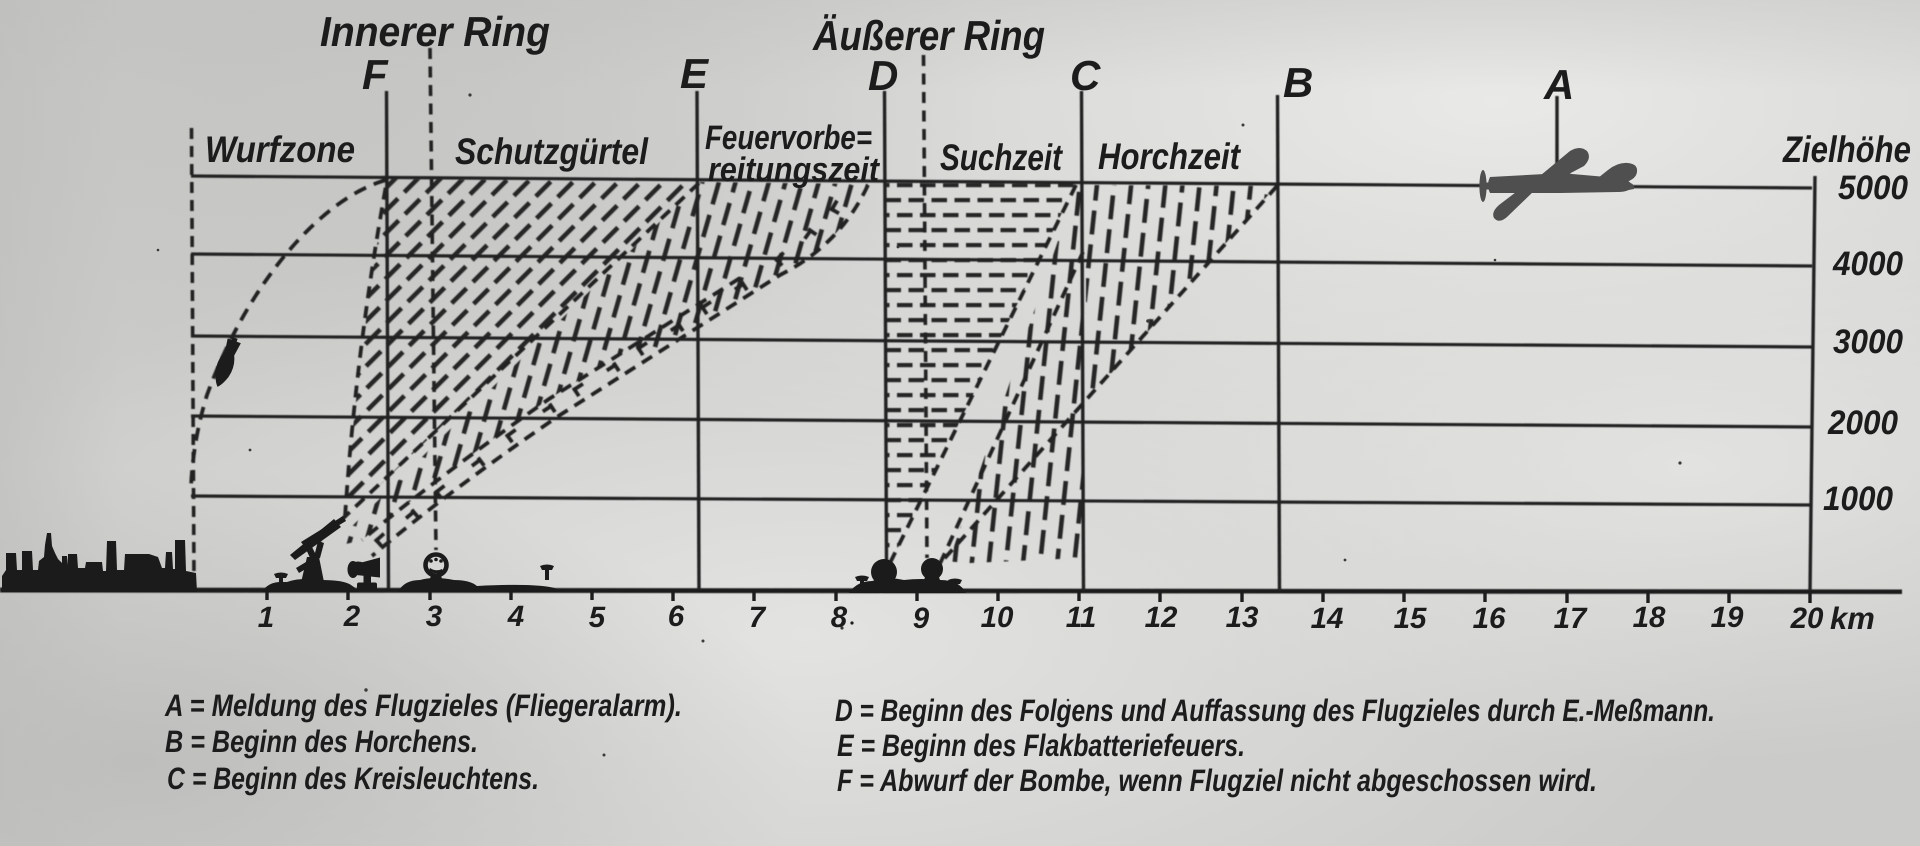  Describe the element at coordinates (1327, 618) in the screenshot. I see `svg-text: 14` at that location.